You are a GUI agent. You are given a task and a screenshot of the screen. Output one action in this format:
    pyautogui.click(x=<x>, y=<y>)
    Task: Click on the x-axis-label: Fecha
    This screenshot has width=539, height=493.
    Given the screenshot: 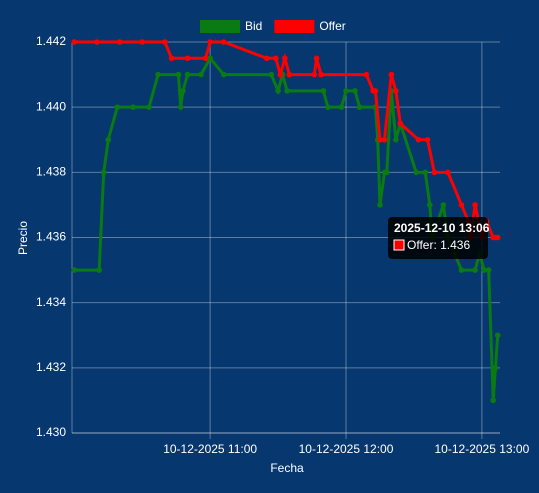 What is the action you would take?
    pyautogui.click(x=287, y=468)
    